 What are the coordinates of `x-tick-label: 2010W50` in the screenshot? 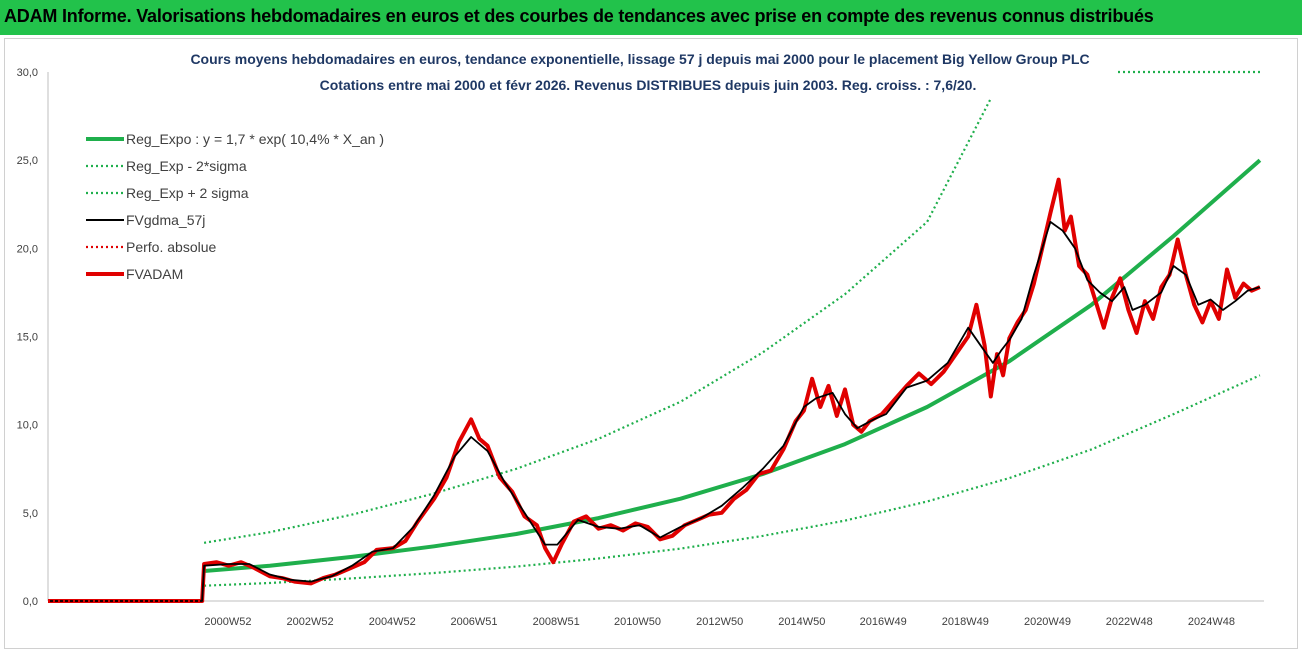 It's located at (637, 622).